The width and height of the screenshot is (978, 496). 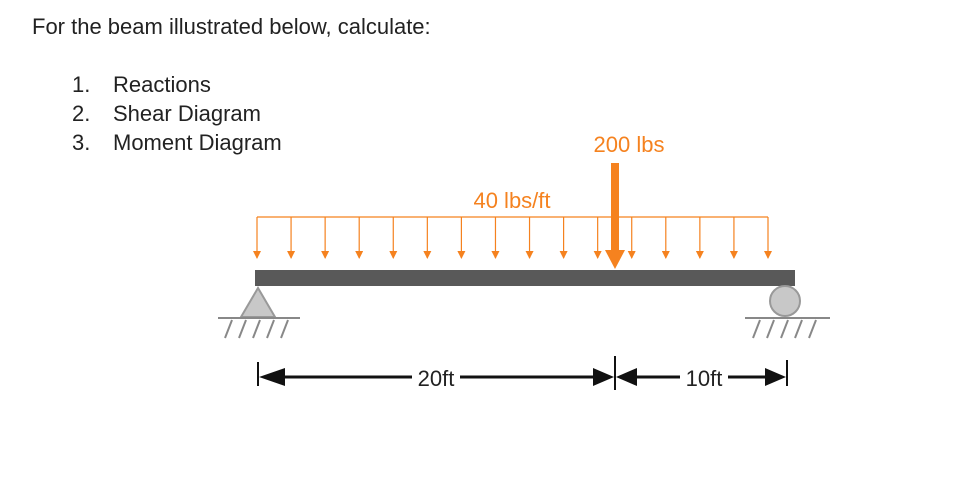 What do you see at coordinates (511, 200) in the screenshot?
I see `distributed-load-label: 40 lbs/ft` at bounding box center [511, 200].